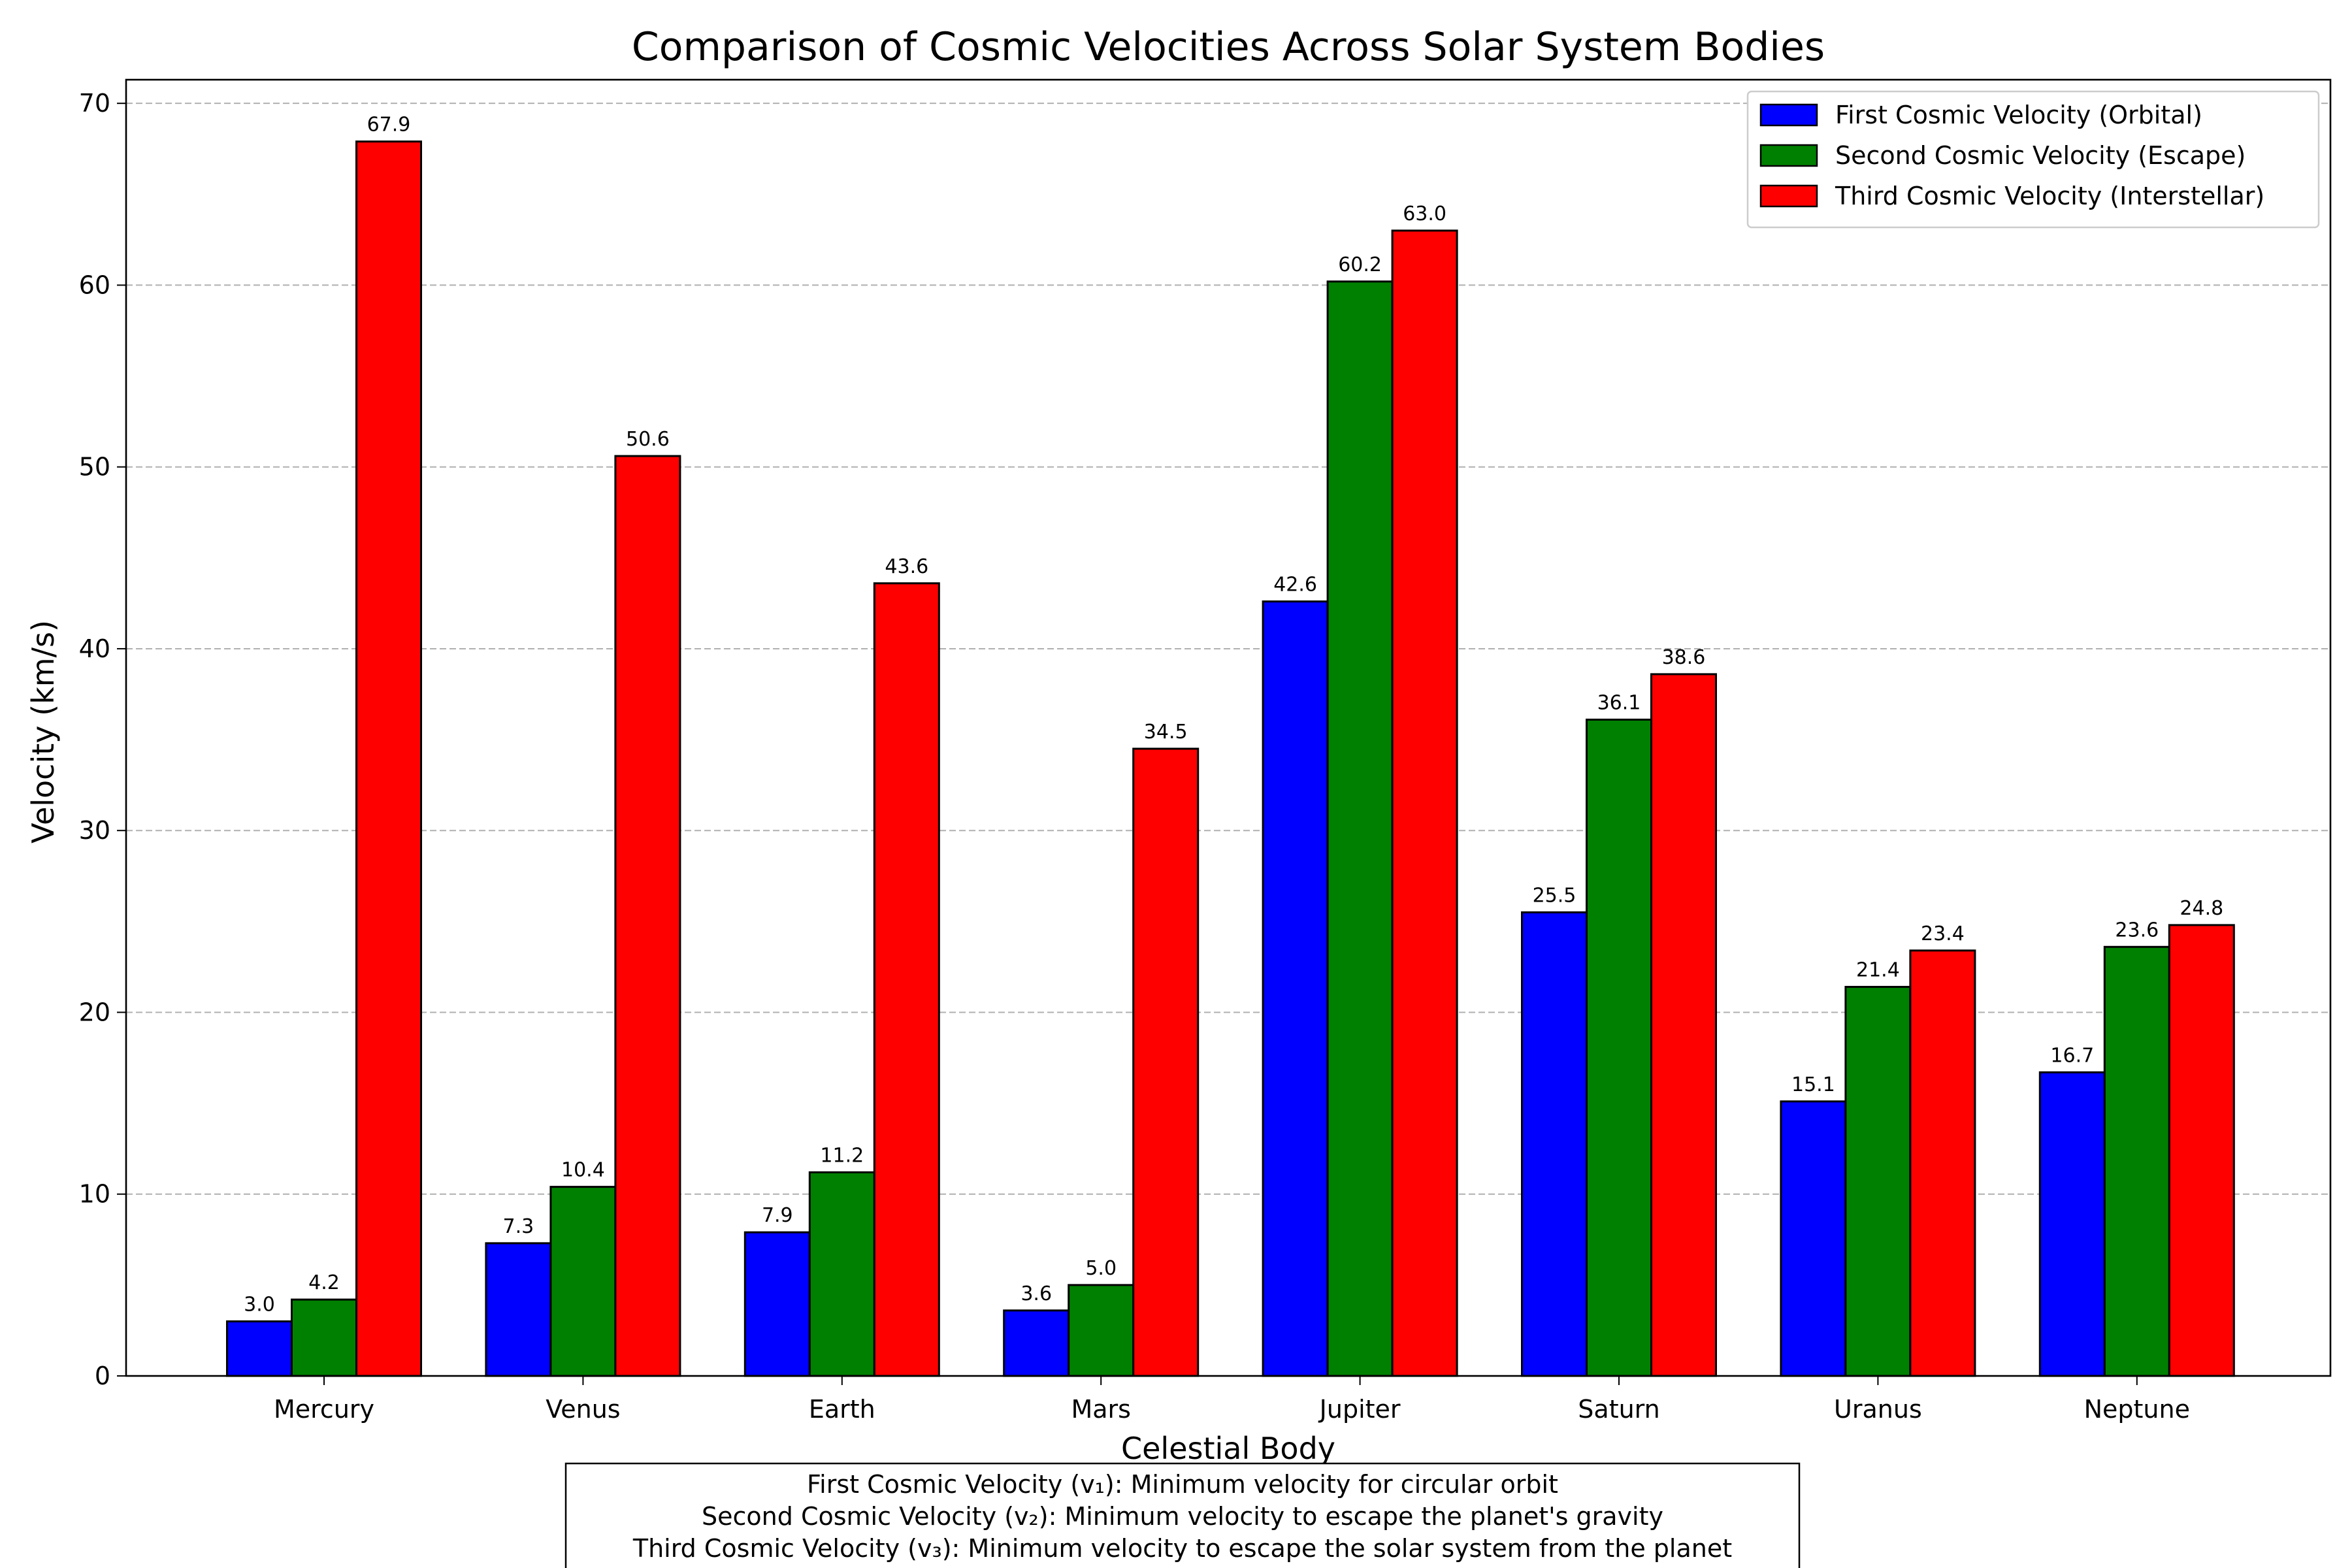 This screenshot has height=1568, width=2352. What do you see at coordinates (324, 1282) in the screenshot?
I see `data-label-mercury-series-2: 4.2` at bounding box center [324, 1282].